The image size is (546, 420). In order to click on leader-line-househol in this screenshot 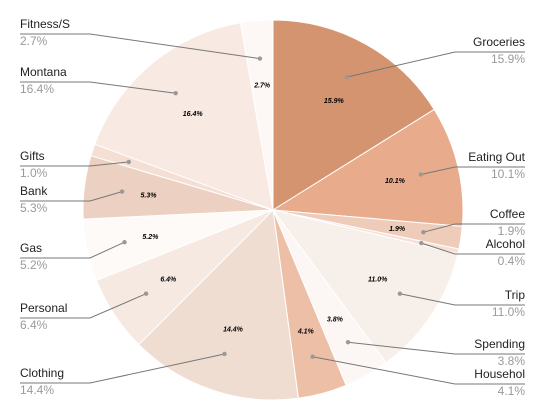, I will do `click(418, 370)`.